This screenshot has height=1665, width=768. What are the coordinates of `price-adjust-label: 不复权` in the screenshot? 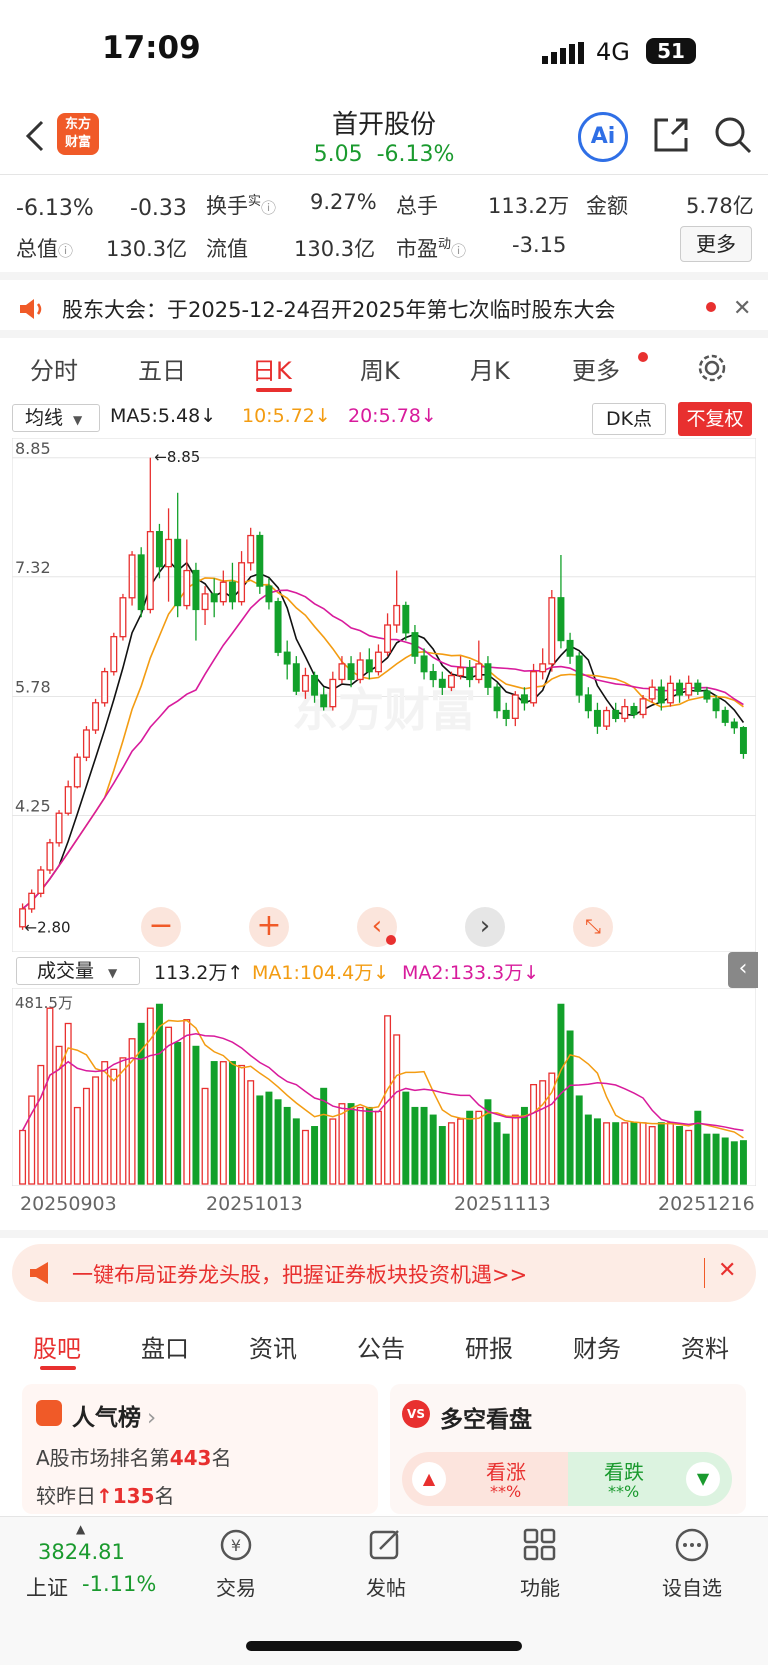 It's located at (715, 419).